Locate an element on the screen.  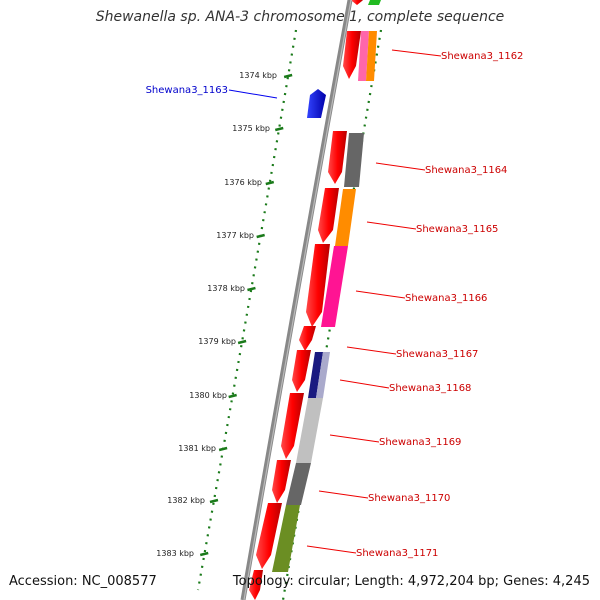
kbp-label-1374: 1374 kbp is located at coordinates (258, 75).